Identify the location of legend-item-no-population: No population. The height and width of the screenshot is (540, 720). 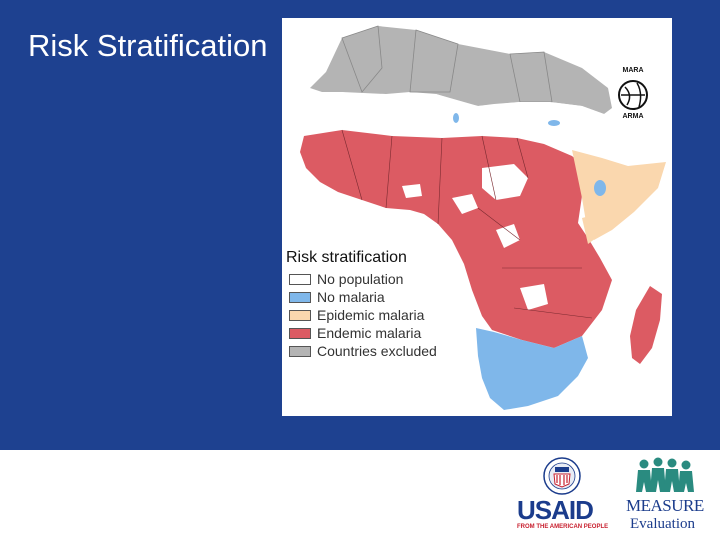
(386, 279).